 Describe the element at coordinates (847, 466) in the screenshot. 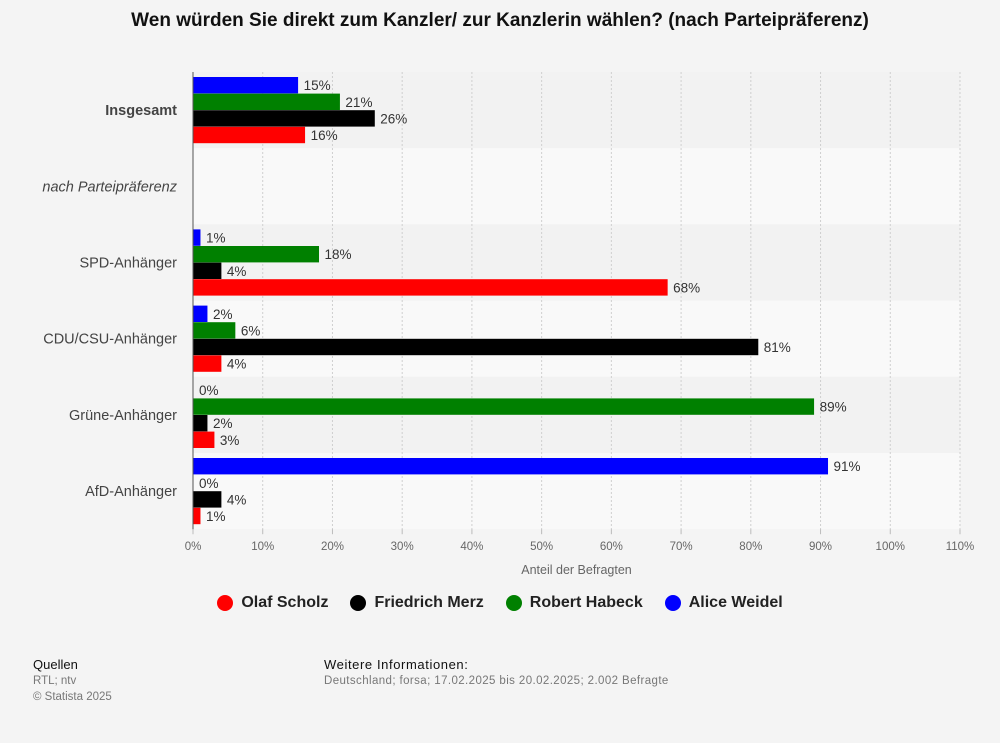

I see `data-label: 91%` at that location.